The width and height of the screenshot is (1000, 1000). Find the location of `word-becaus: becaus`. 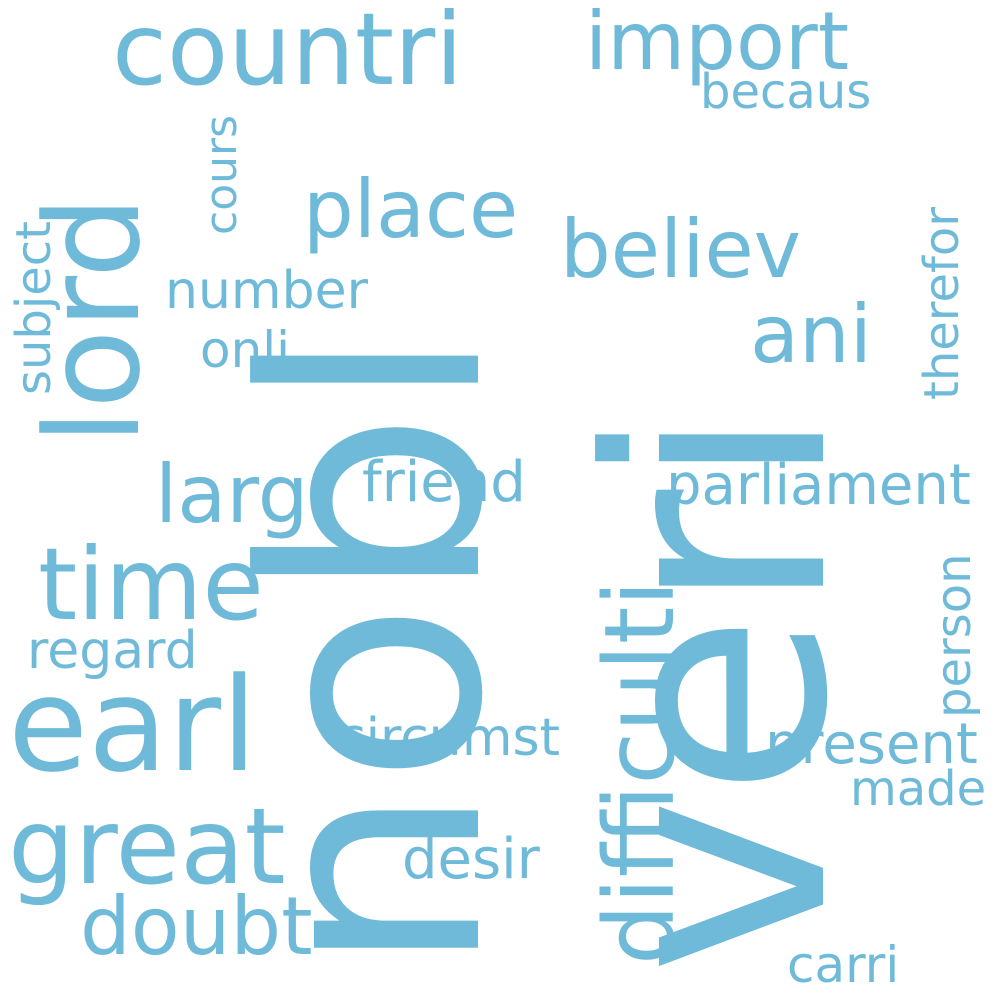

word-becaus: becaus is located at coordinates (786, 92).